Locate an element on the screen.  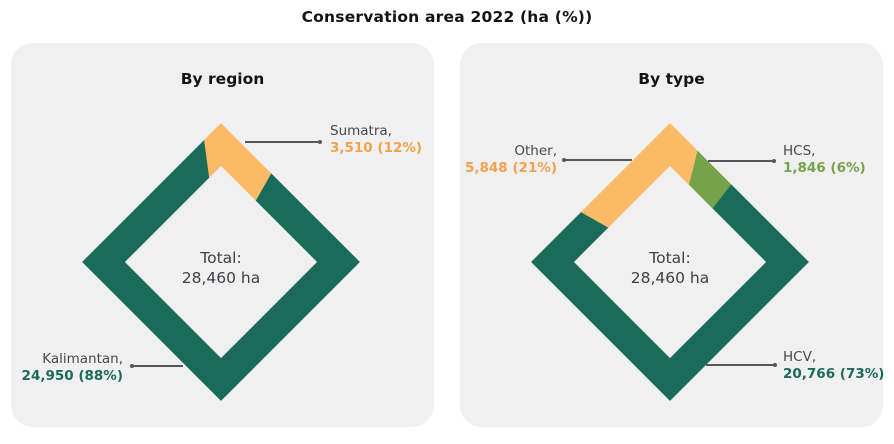
chart-heading-by-region: By region is located at coordinates (222, 79).